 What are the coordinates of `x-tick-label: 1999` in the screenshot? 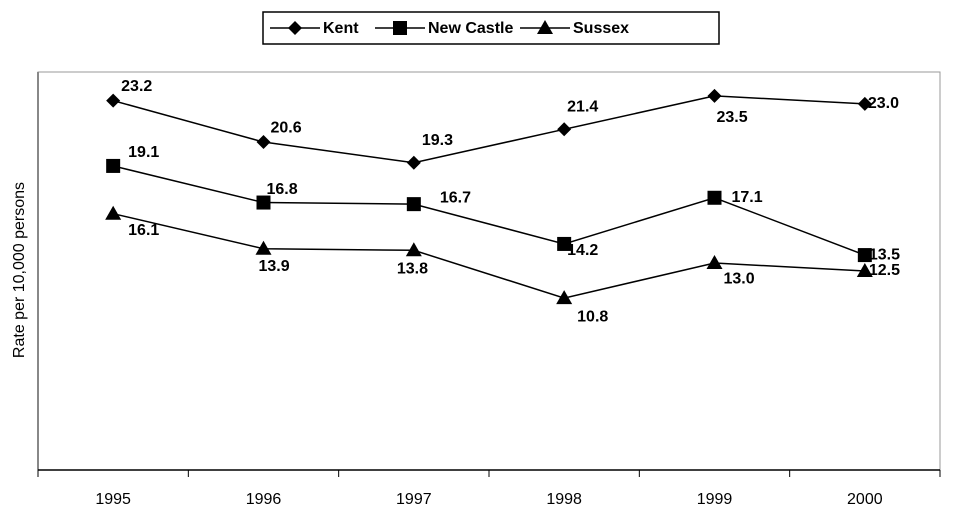 It's located at (715, 499).